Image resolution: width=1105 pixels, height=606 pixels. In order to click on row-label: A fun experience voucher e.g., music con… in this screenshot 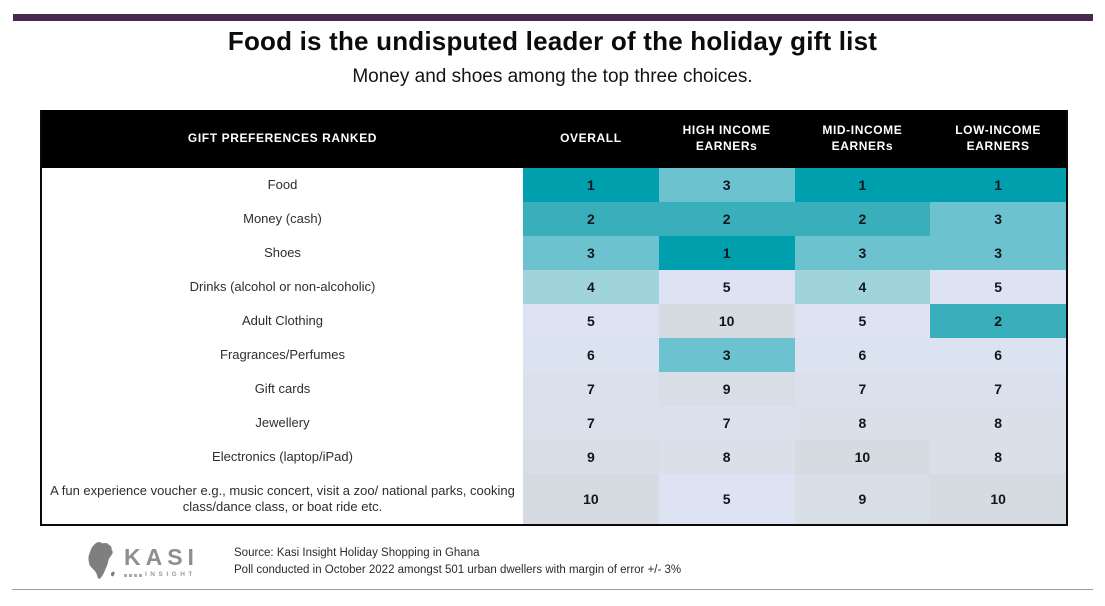, I will do `click(282, 499)`.